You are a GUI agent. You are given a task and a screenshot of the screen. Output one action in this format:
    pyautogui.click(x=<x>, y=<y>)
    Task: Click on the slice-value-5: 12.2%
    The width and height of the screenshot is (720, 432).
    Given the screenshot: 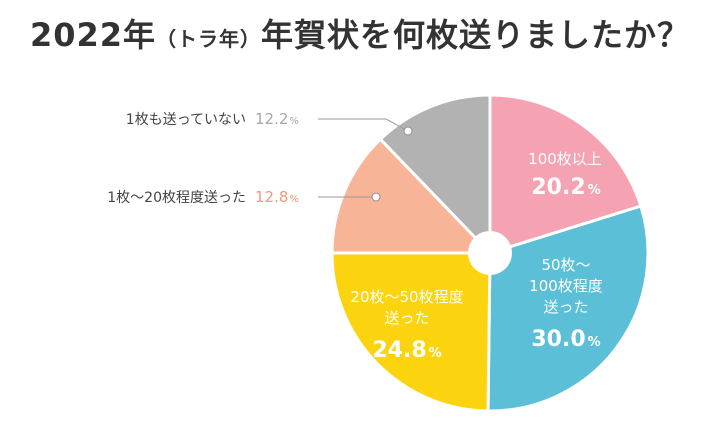 What is the action you would take?
    pyautogui.click(x=277, y=119)
    